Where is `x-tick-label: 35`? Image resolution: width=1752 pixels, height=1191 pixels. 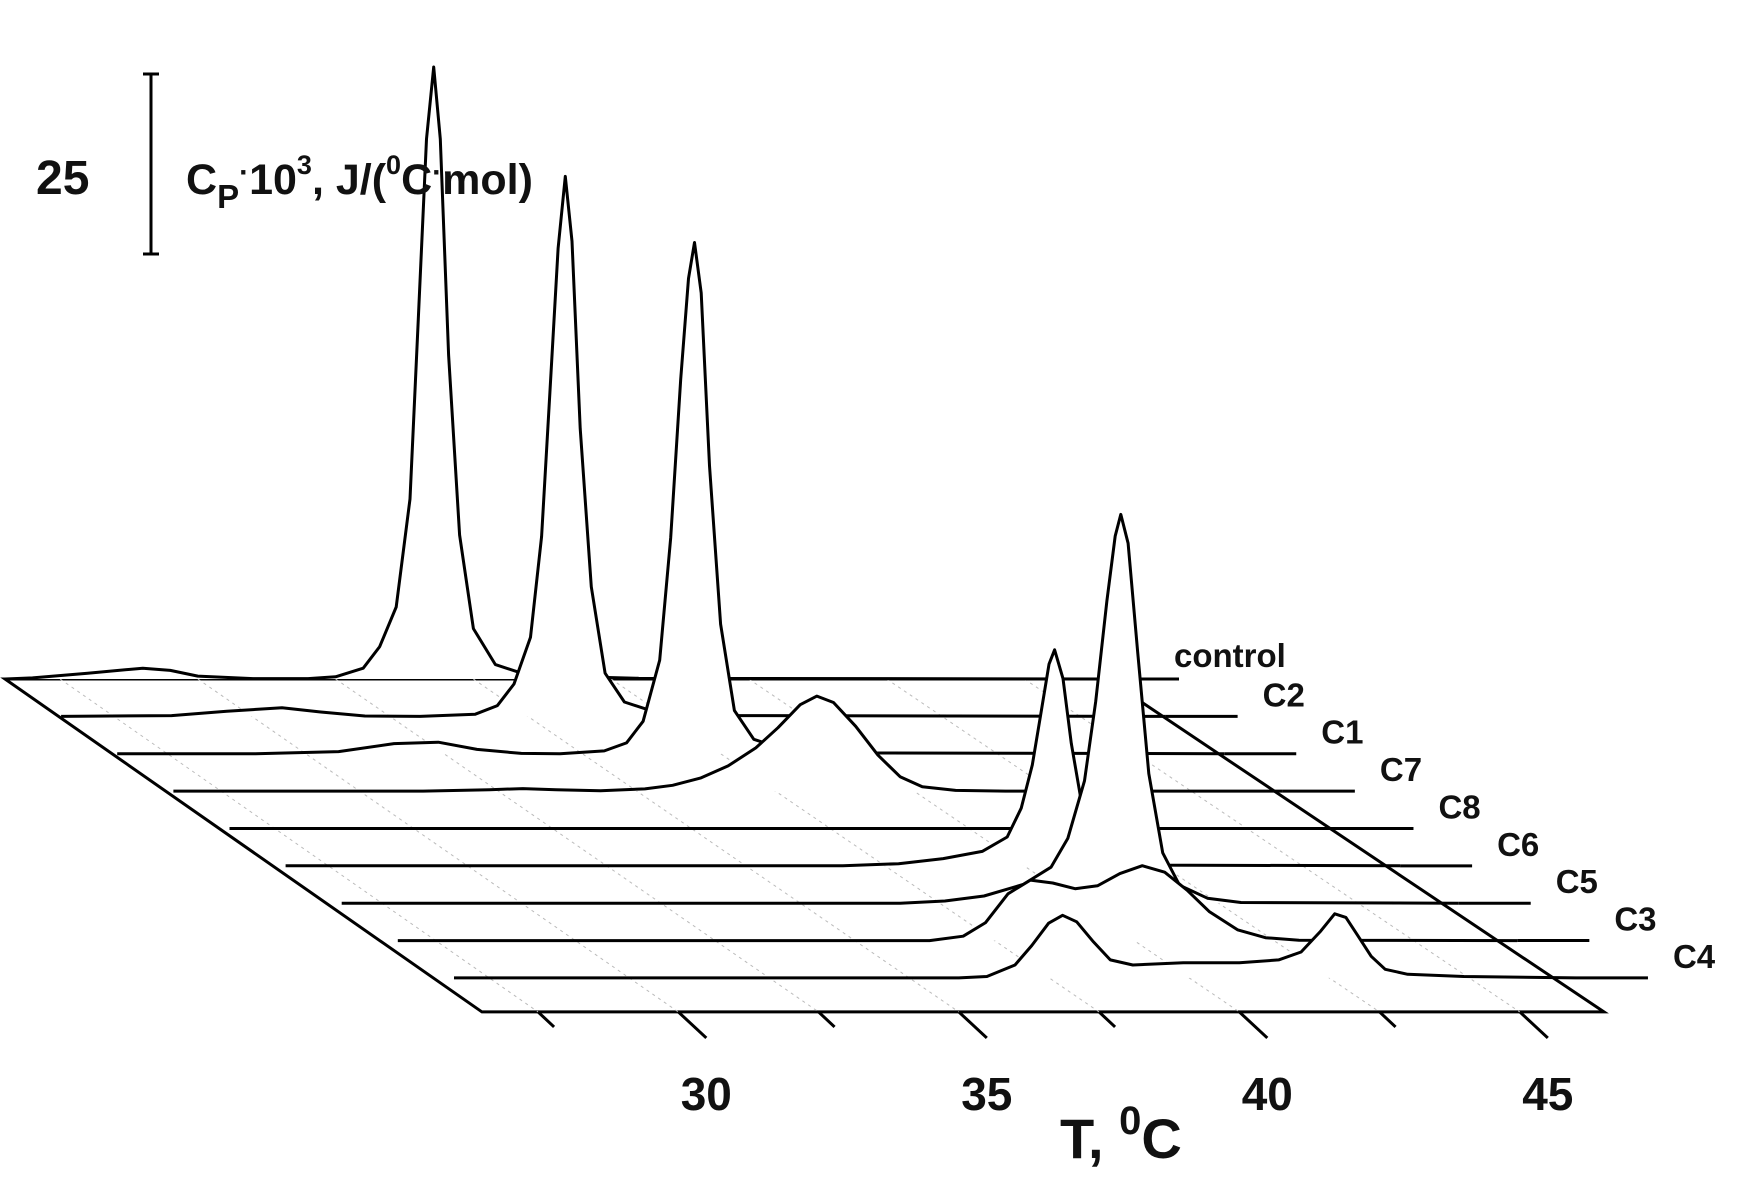 x-tick-label: 35 is located at coordinates (986, 1094).